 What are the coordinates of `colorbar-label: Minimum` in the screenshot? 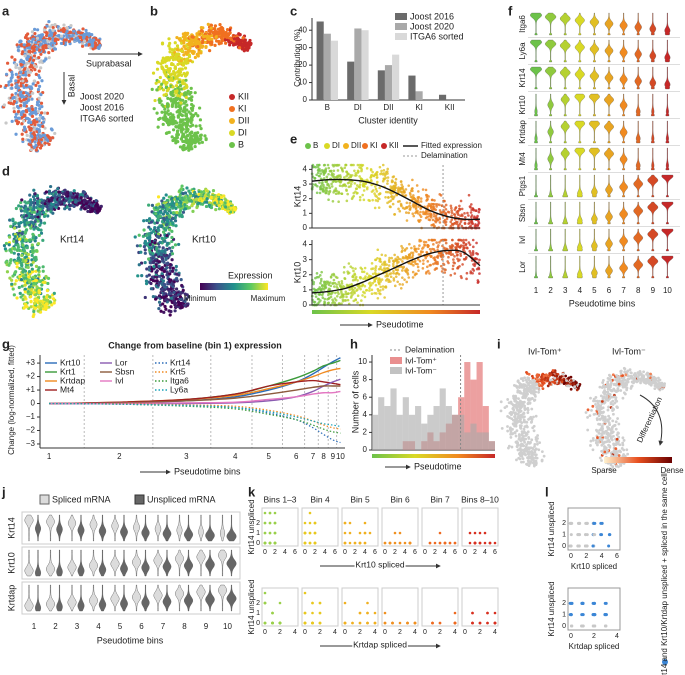 It's located at (200, 298).